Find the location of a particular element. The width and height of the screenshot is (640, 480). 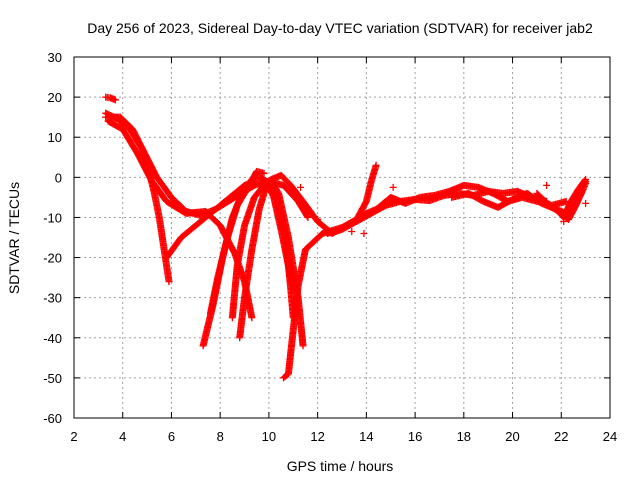

y-tick-label: 30 is located at coordinates (55, 57).